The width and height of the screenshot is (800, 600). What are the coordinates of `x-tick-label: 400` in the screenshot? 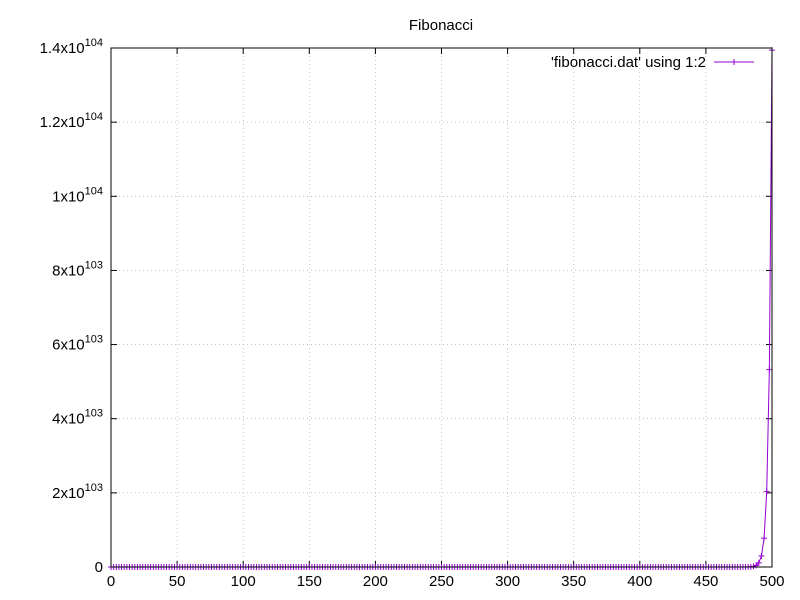 It's located at (639, 581).